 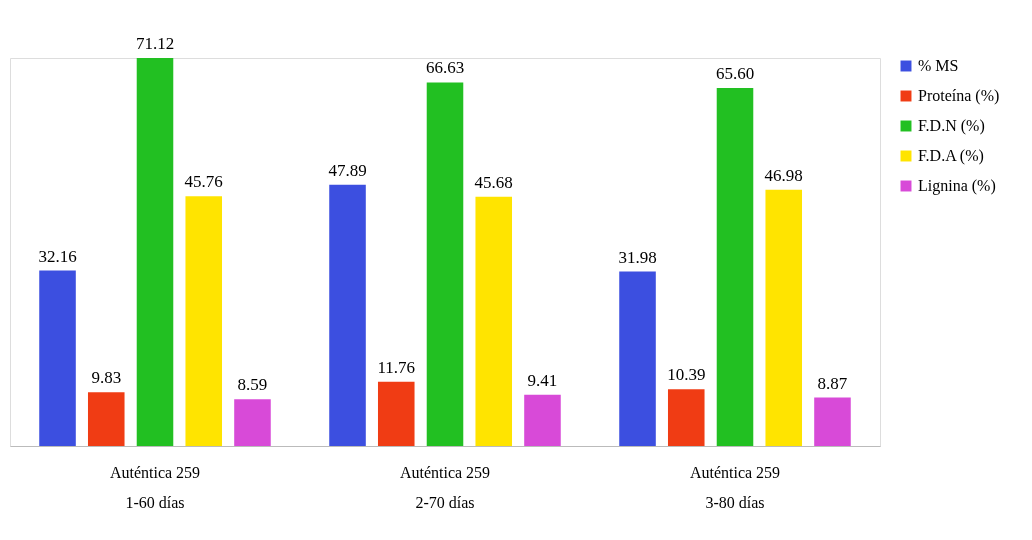 I want to click on data-label: 46.98, so click(x=783, y=175).